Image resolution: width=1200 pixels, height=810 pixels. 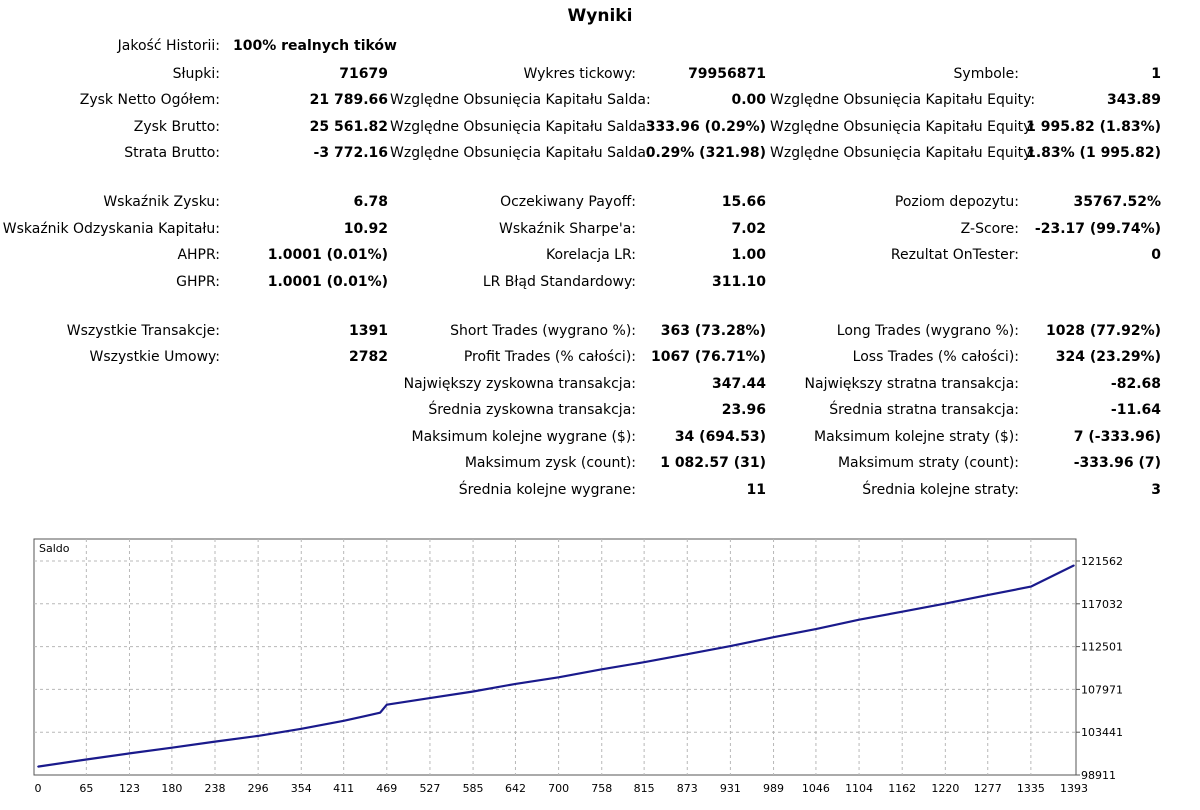 What do you see at coordinates (1102, 604) in the screenshot?
I see `y-tick-label: 117032` at bounding box center [1102, 604].